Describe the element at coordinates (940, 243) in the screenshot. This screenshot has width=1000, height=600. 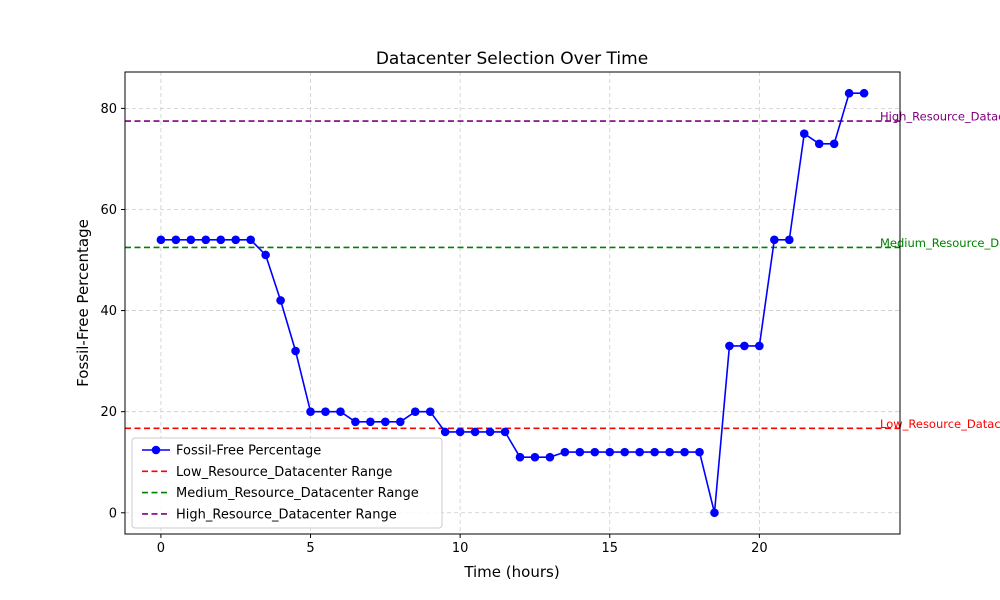
I see `reference-label: Medium_Resource_Datacenter` at that location.